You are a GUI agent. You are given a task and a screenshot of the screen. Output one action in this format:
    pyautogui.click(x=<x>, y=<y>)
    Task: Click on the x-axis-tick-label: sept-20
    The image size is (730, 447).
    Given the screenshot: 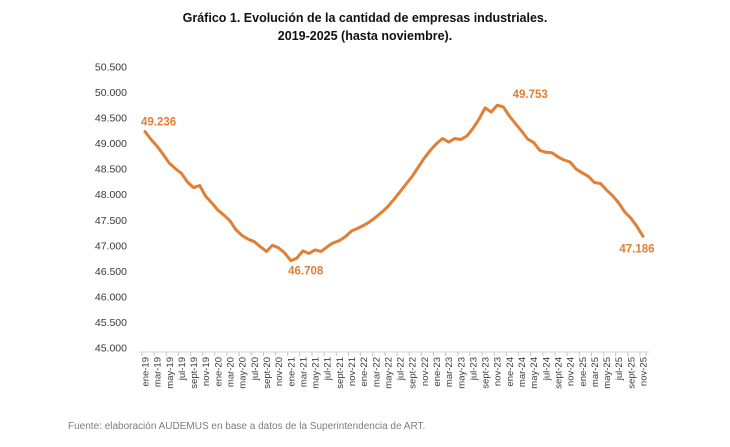 What is the action you would take?
    pyautogui.click(x=267, y=373)
    